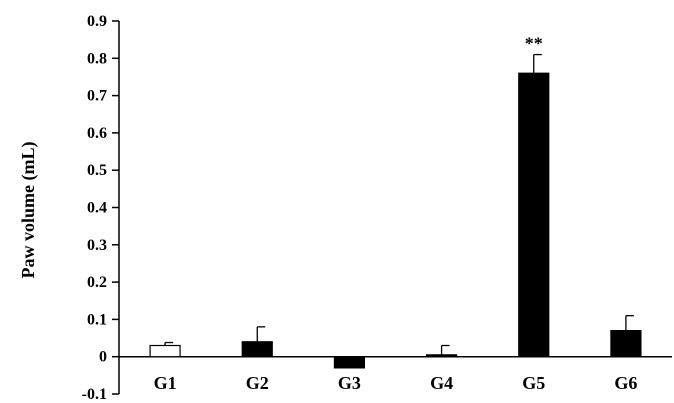  Describe the element at coordinates (97, 319) in the screenshot. I see `y-tick-label: 0.1` at that location.